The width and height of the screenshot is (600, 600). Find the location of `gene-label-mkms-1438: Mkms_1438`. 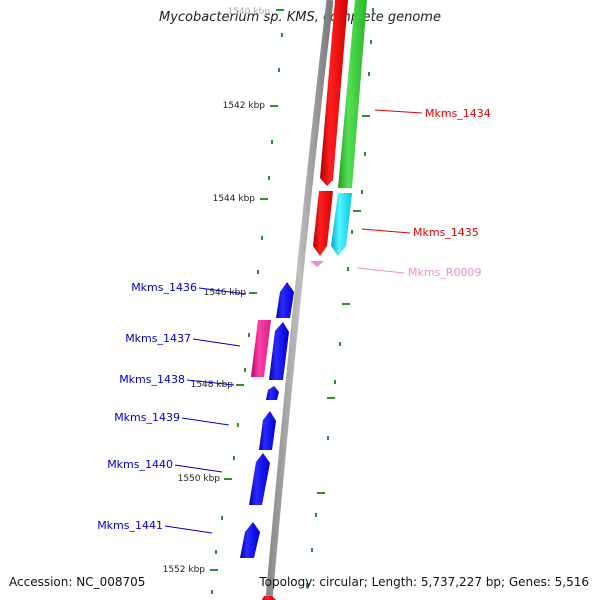

gene-label-mkms-1438: Mkms_1438 is located at coordinates (152, 379).